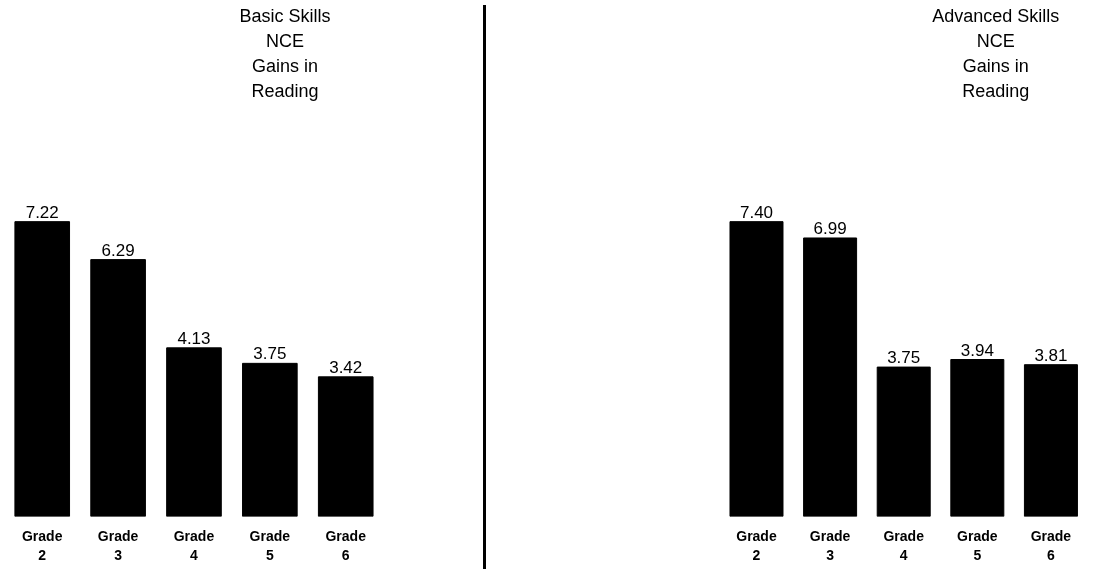 Image resolution: width=1108 pixels, height=569 pixels. What do you see at coordinates (756, 212) in the screenshot?
I see `data-label: 7.40` at bounding box center [756, 212].